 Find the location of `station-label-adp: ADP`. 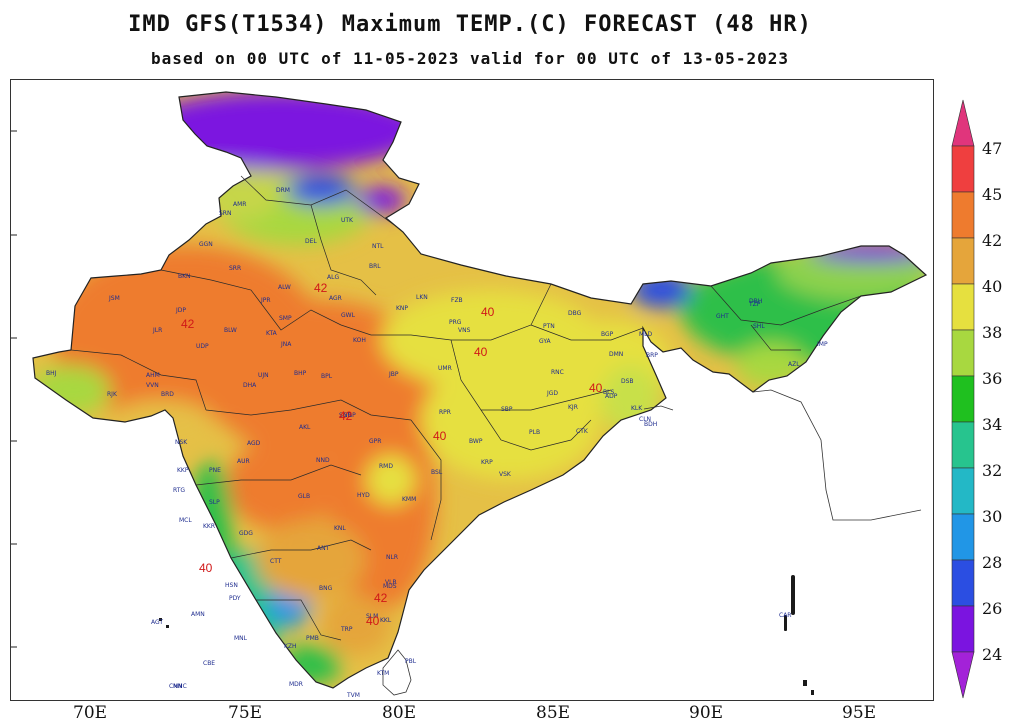

station-label-adp: ADP is located at coordinates (611, 396).